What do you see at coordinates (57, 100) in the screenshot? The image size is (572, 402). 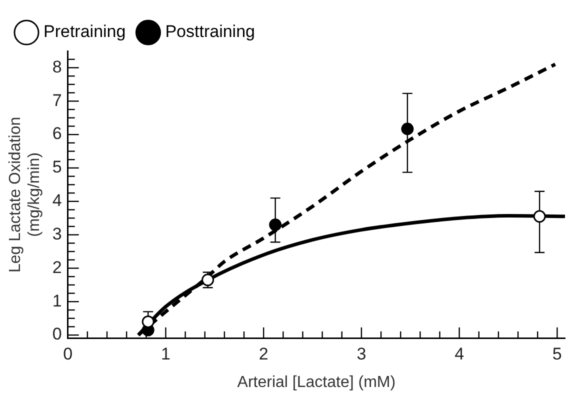 I see `y-tick-label: 7` at bounding box center [57, 100].